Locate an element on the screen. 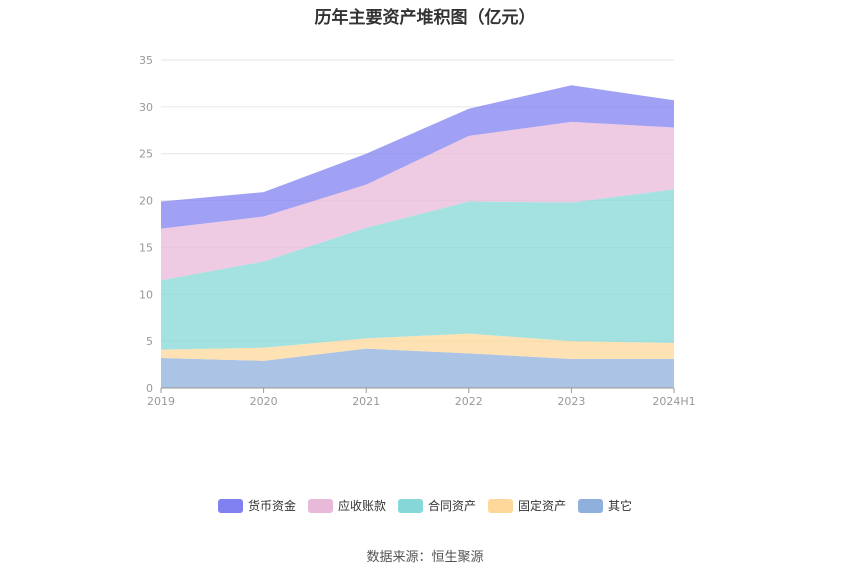 This screenshot has height=575, width=850. legend: 货币资金 应收账款 合同资产 固定资产 其它 is located at coordinates (425, 505).